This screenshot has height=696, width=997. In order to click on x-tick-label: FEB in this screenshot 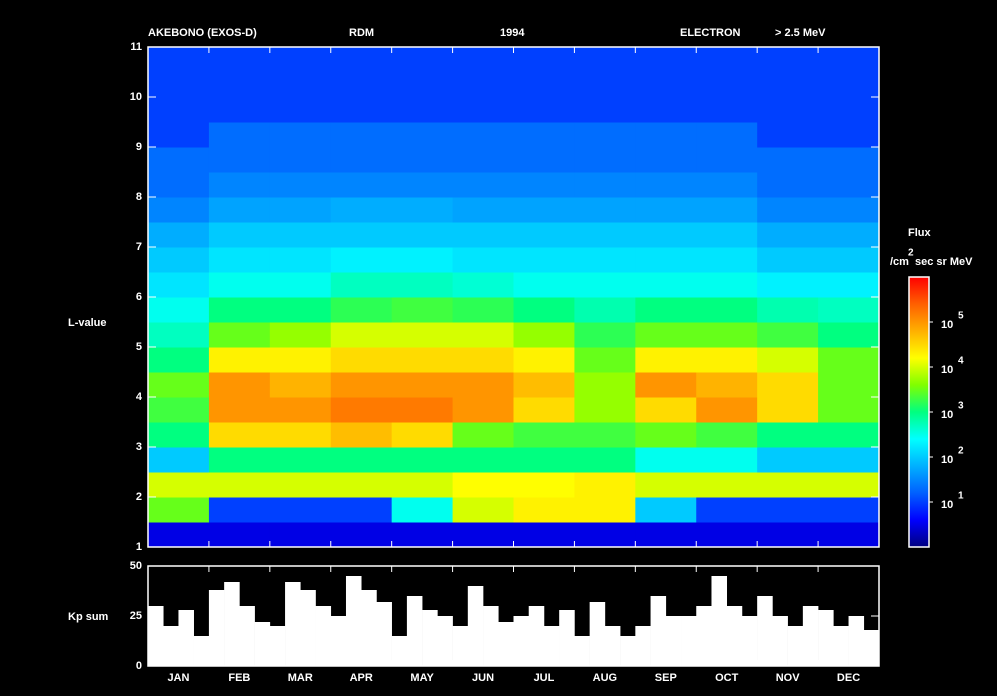, I will do `click(239, 678)`.